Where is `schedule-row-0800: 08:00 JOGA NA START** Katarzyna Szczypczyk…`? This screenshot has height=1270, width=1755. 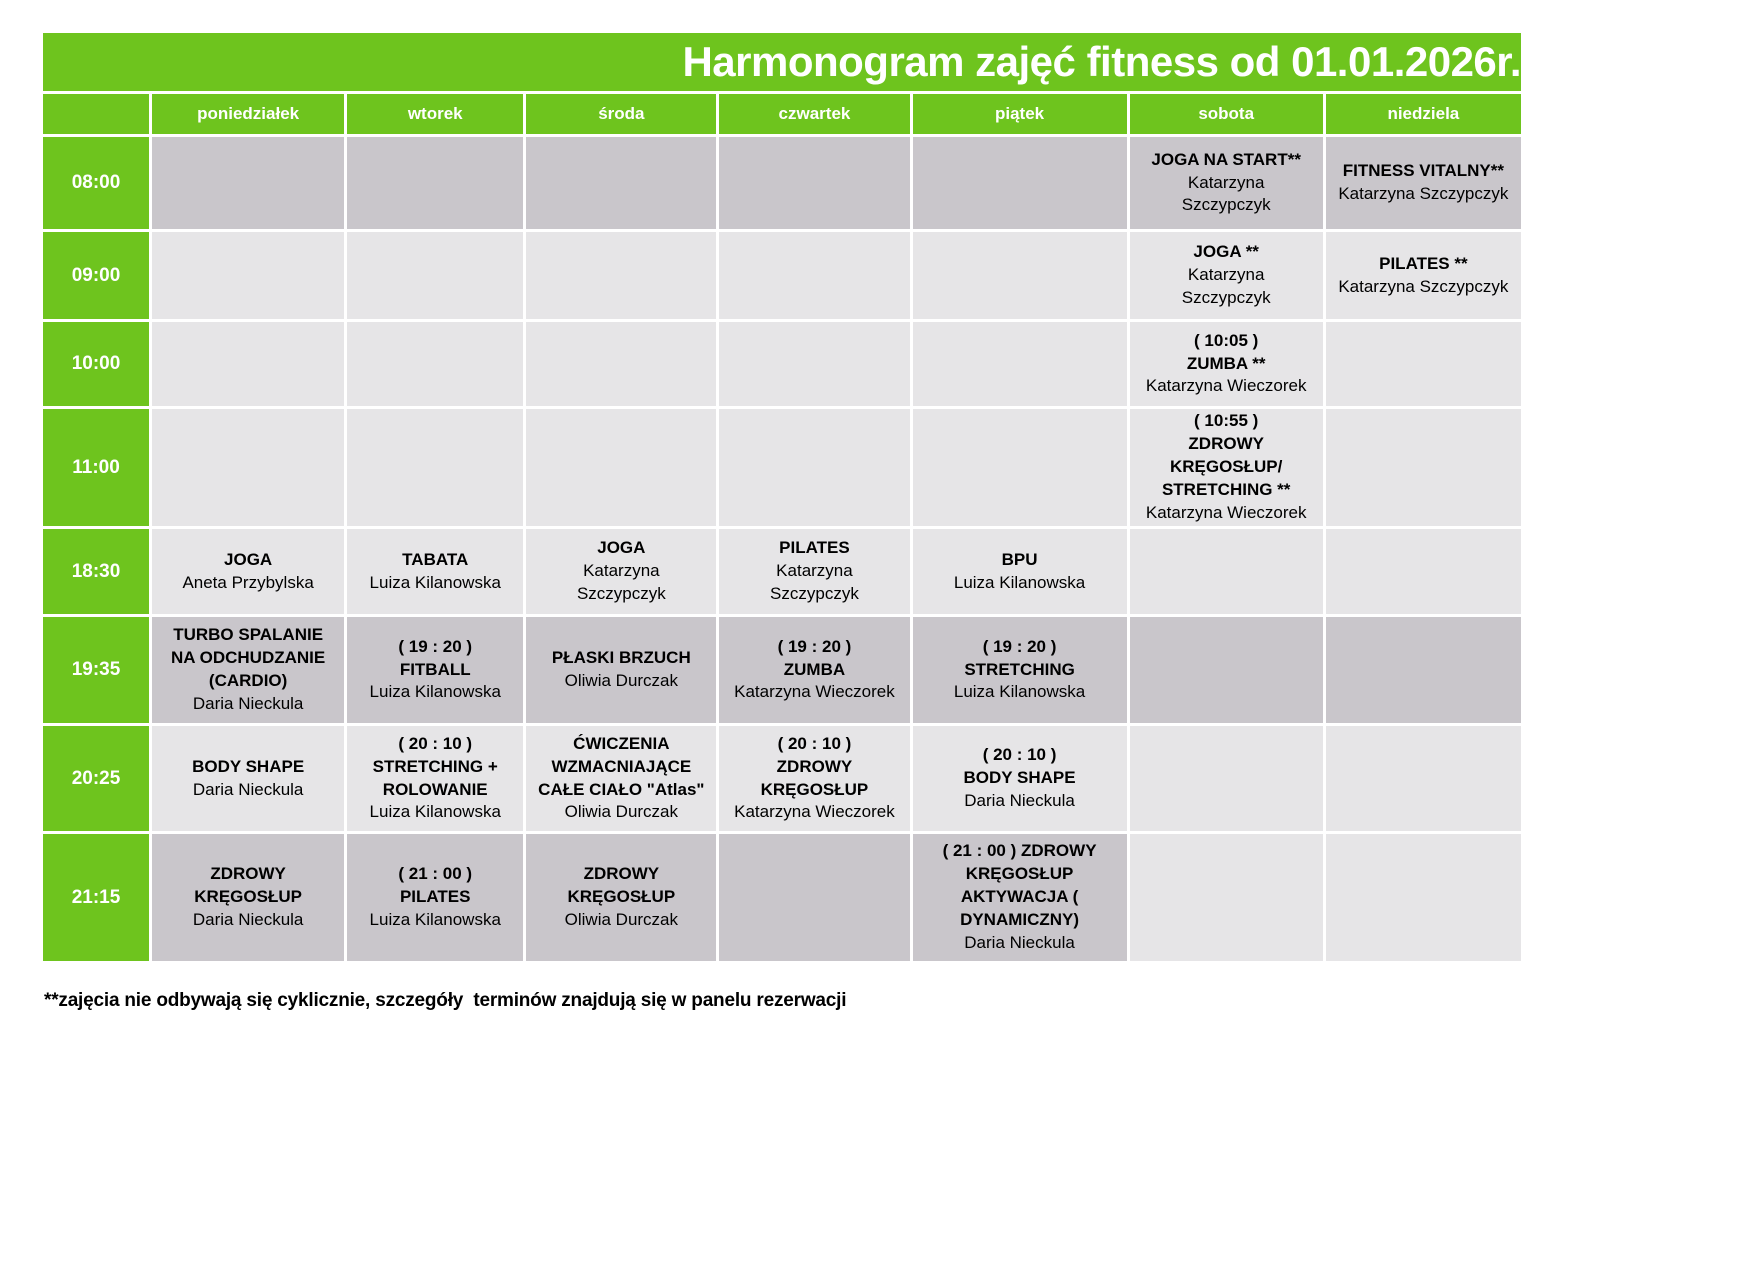 schedule-row-0800: 08:00 JOGA NA START** Katarzyna Szczypczyk… is located at coordinates (782, 183).